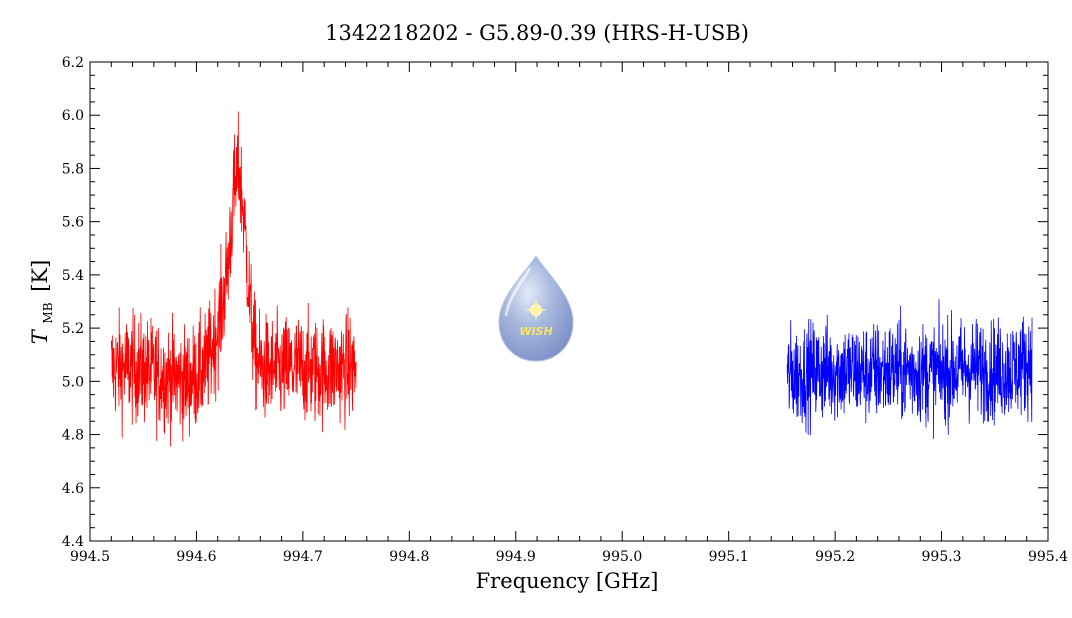 Image resolution: width=1072 pixels, height=618 pixels. Describe the element at coordinates (622, 557) in the screenshot. I see `x-tick-label: 995.0` at that location.